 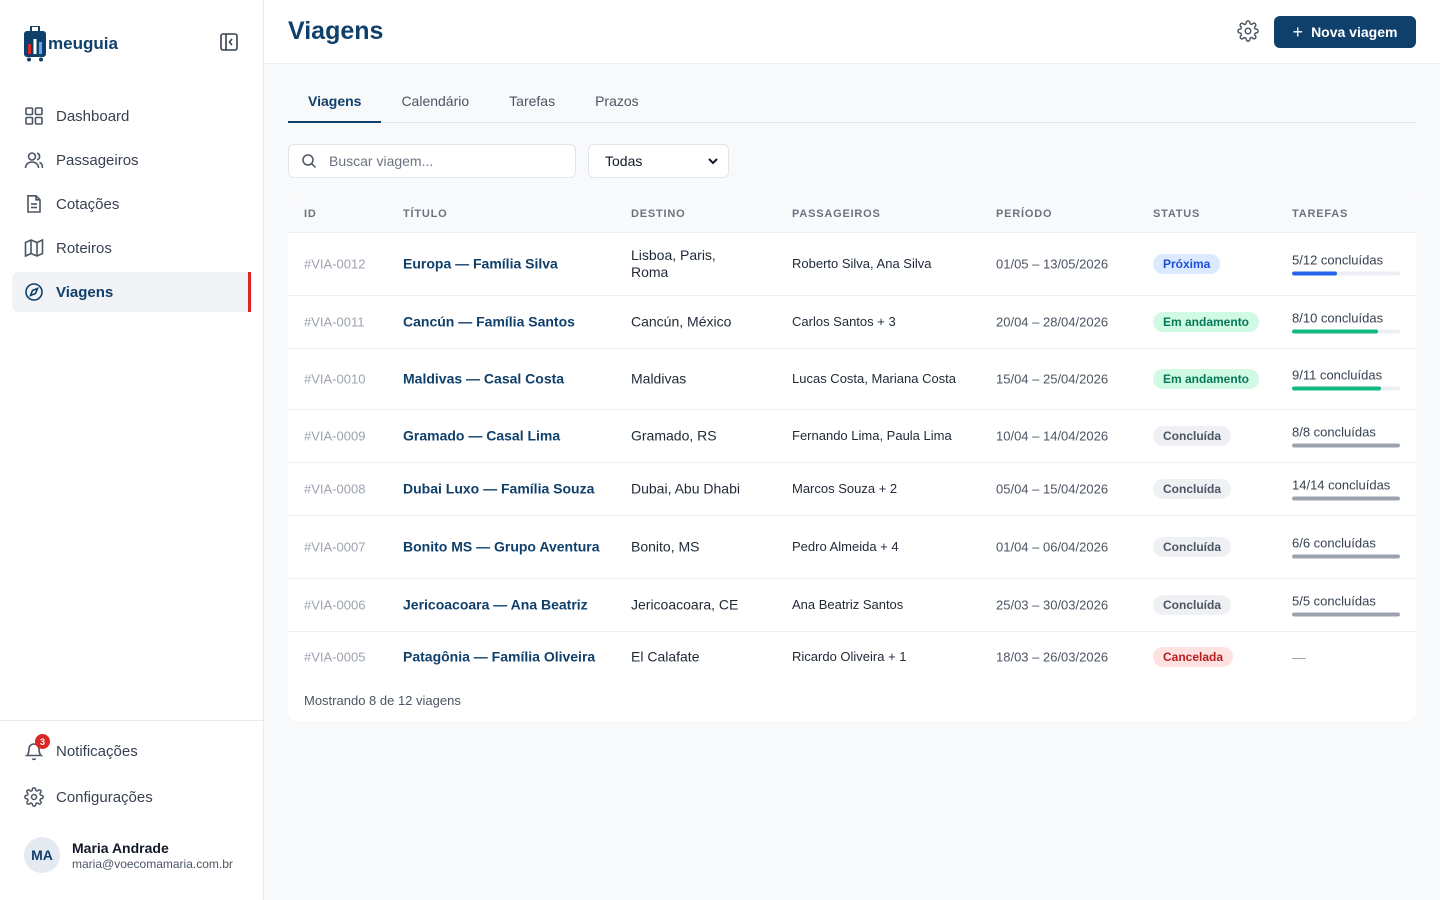 I want to click on trip-period: 25/03 – 30/03/2026, so click(x=1052, y=605).